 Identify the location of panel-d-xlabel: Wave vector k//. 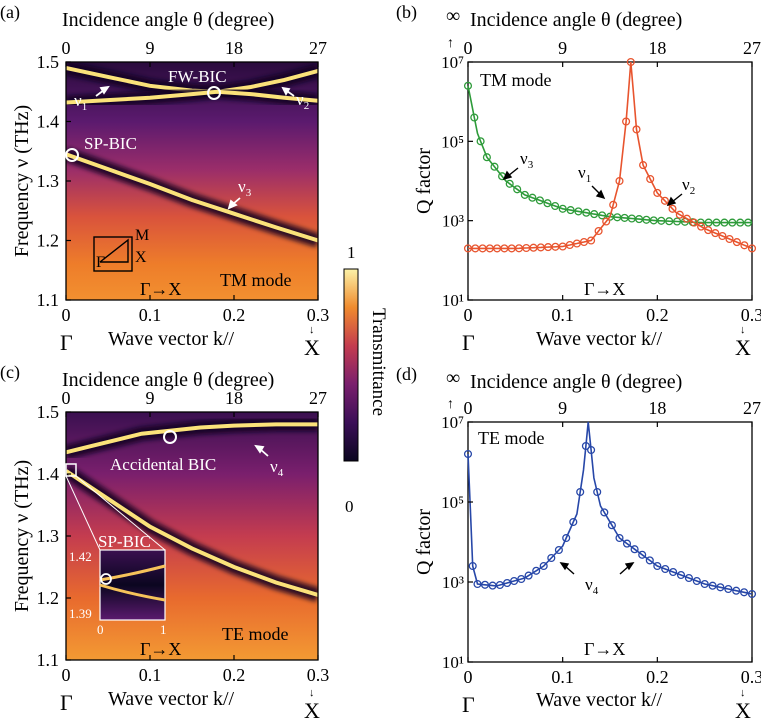
(599, 700).